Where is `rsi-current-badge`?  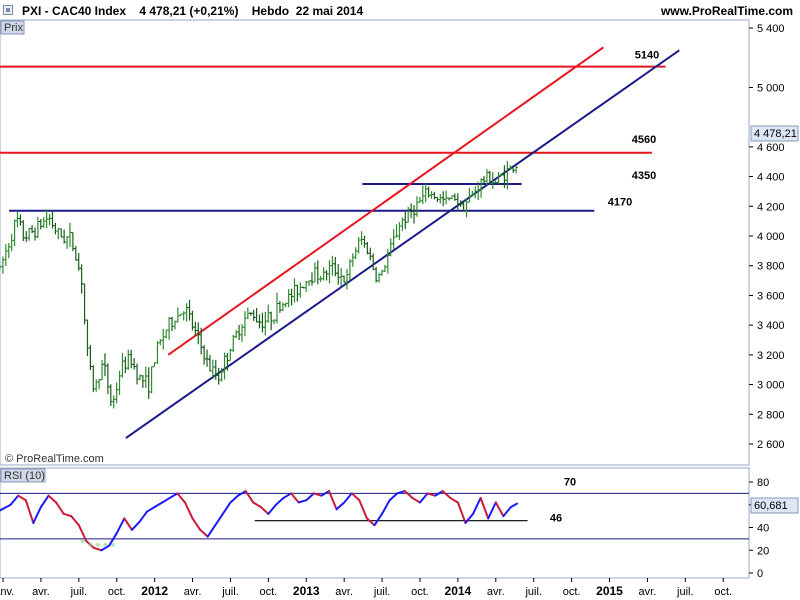
rsi-current-badge is located at coordinates (774, 505).